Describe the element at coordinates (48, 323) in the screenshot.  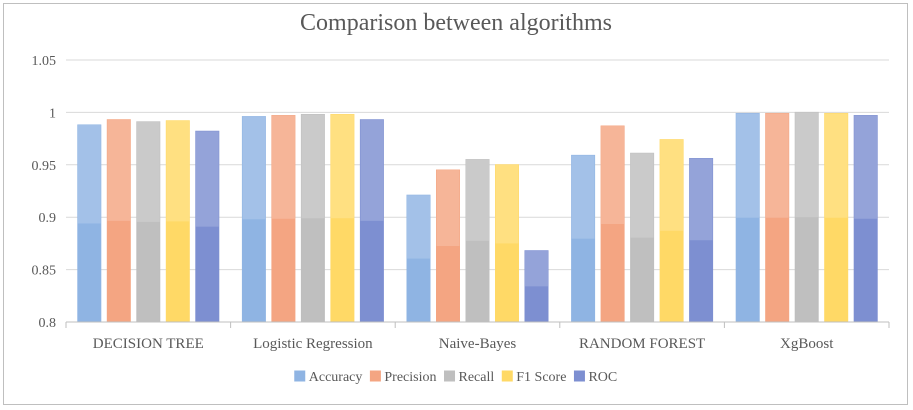
I see `y-tick-label: 0.8` at that location.